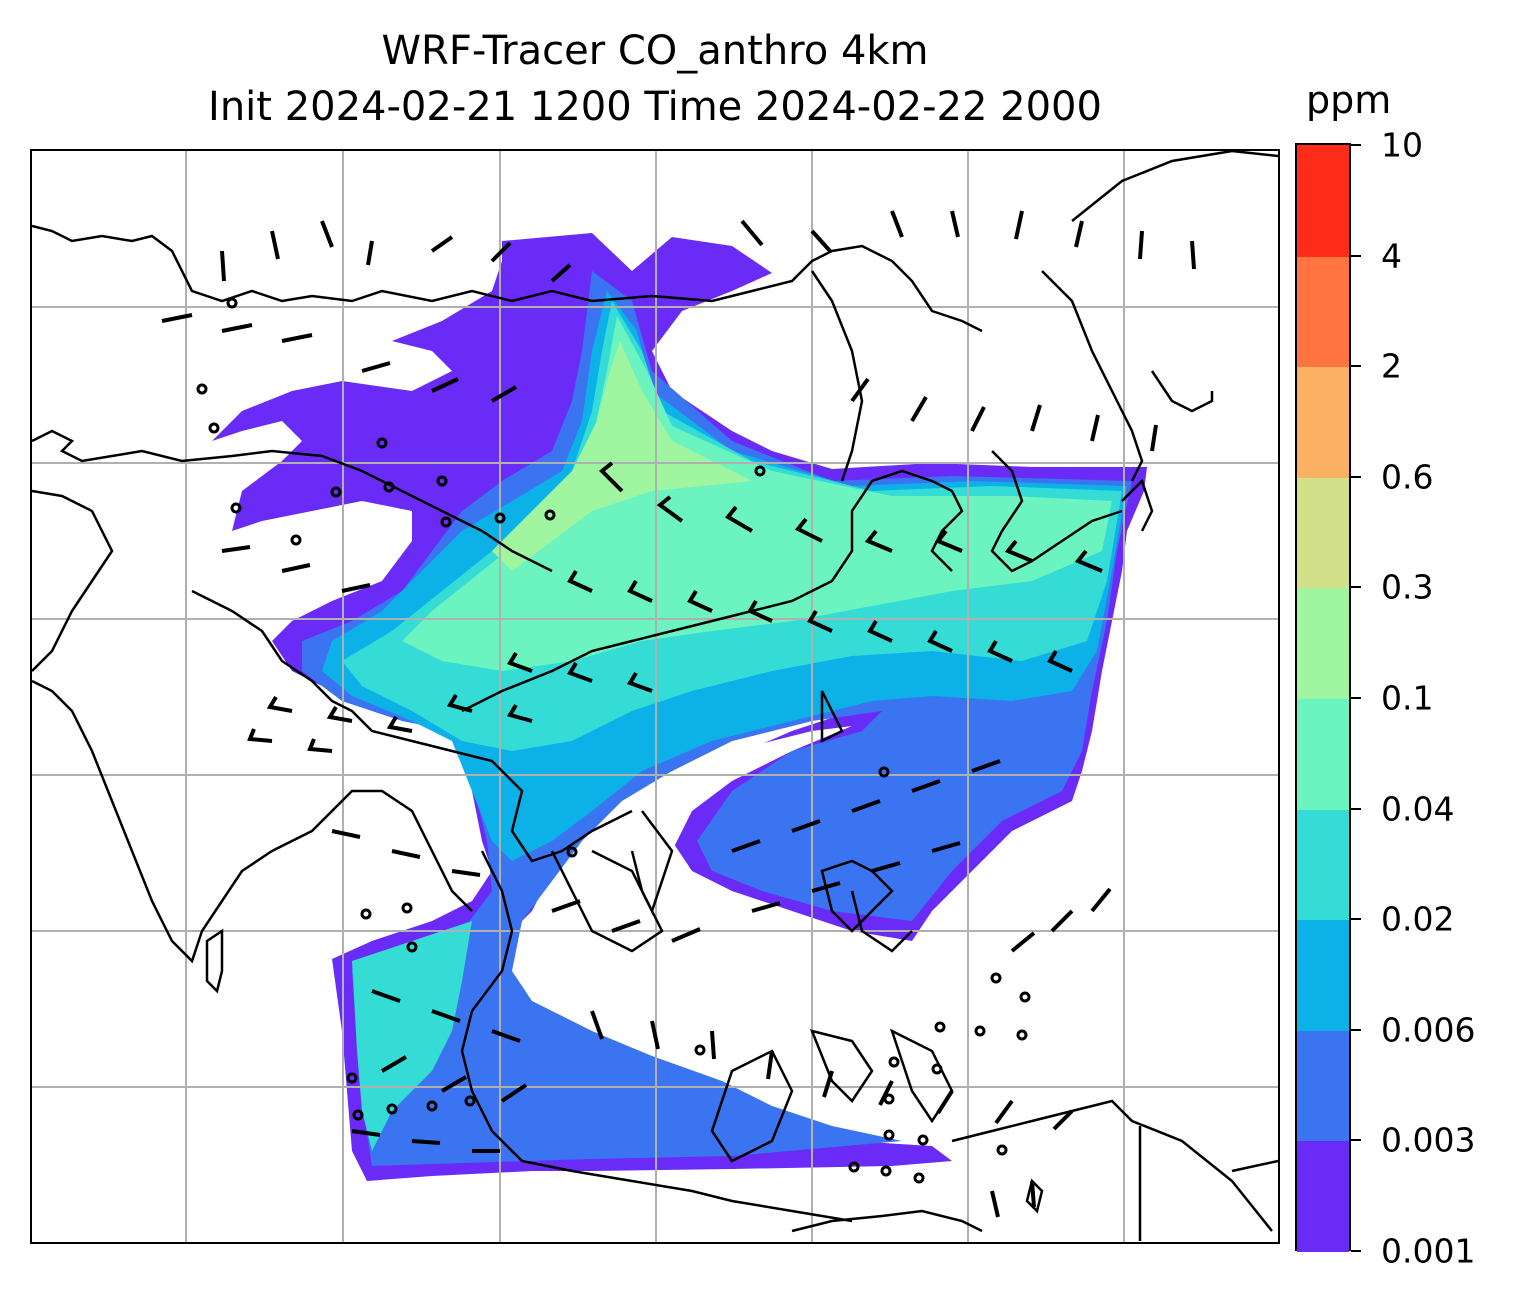  Describe the element at coordinates (1349, 100) in the screenshot. I see `colorbar-unit-label: ppm` at that location.